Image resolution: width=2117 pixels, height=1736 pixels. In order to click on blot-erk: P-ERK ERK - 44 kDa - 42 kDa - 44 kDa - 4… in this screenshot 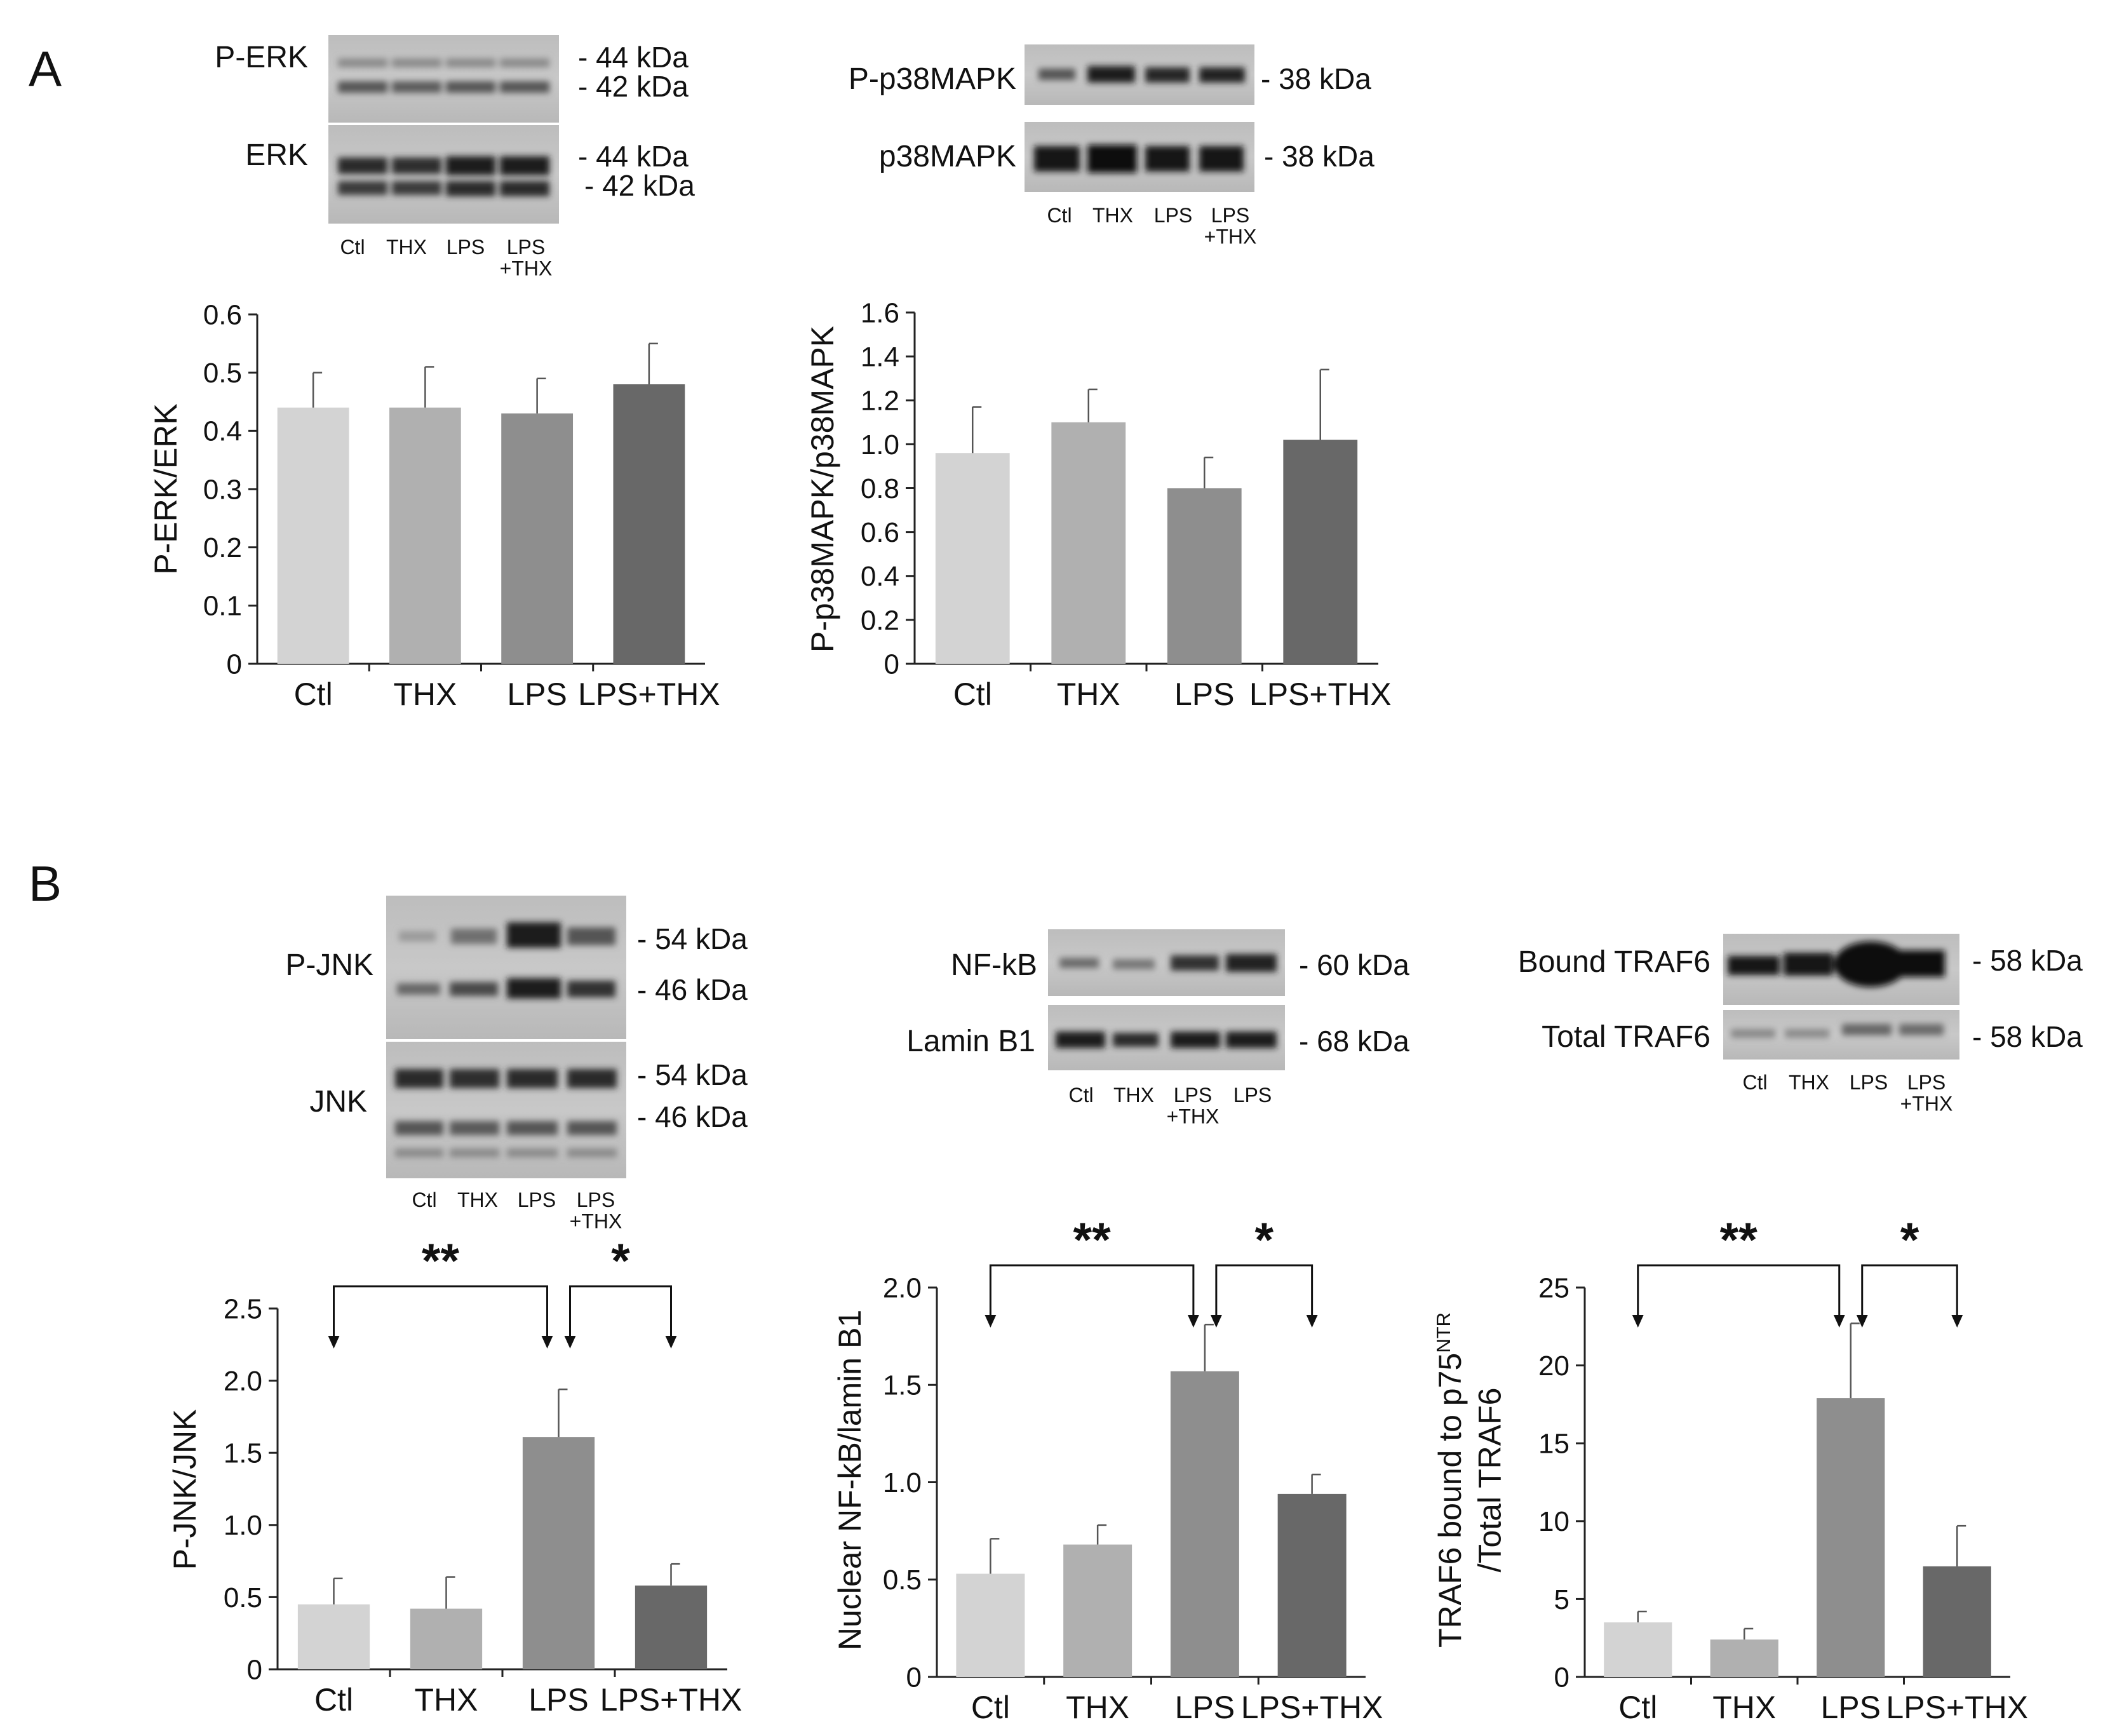, I will do `click(455, 157)`.